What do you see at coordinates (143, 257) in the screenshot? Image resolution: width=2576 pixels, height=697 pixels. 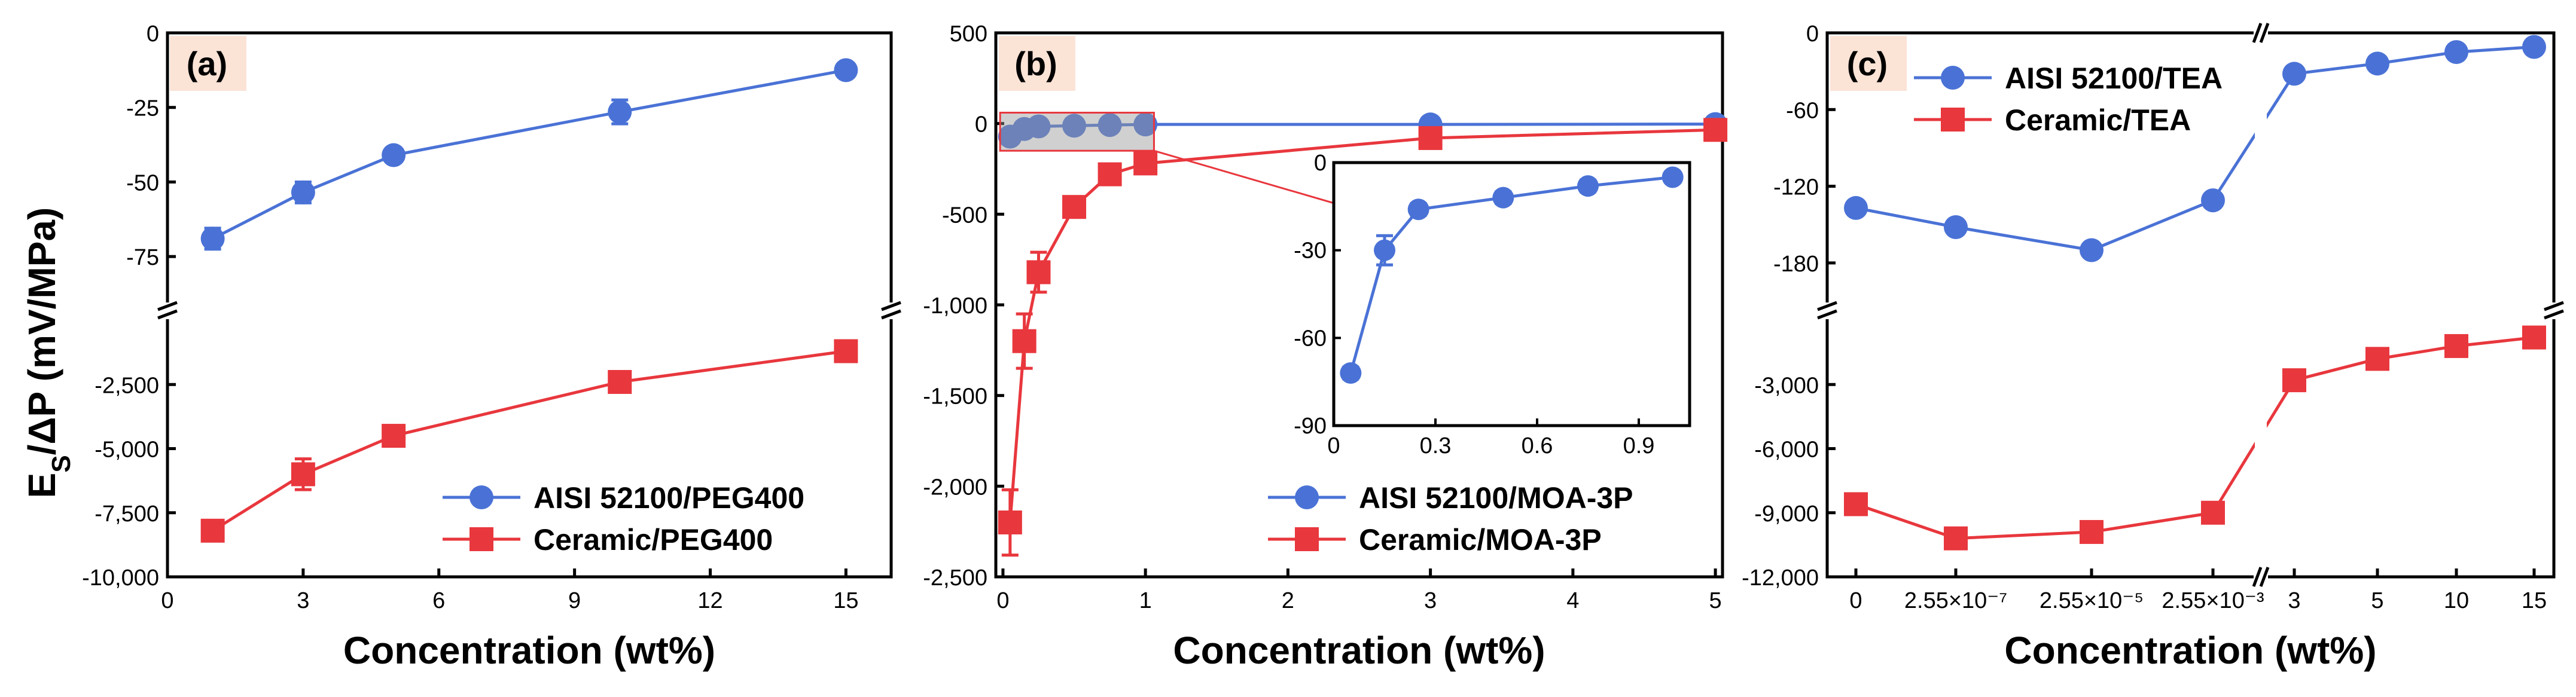 I see `y-tick-label: -75` at bounding box center [143, 257].